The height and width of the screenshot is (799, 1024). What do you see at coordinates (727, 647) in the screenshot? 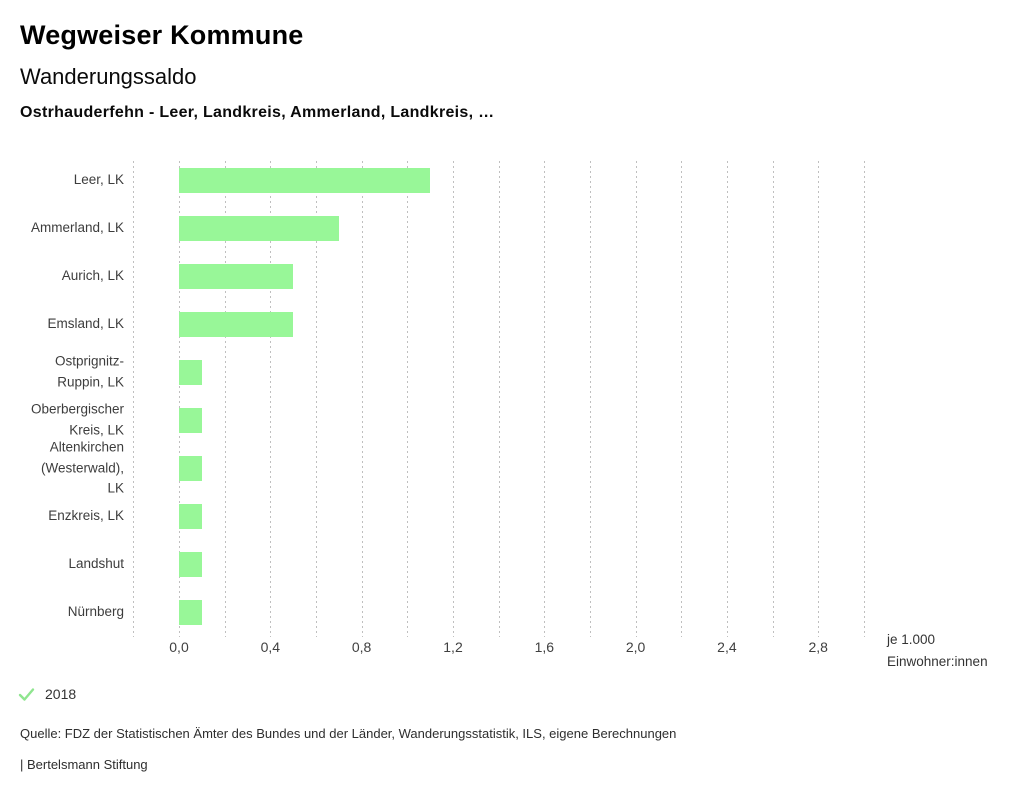
I see `x-tick-label: 2,4` at bounding box center [727, 647].